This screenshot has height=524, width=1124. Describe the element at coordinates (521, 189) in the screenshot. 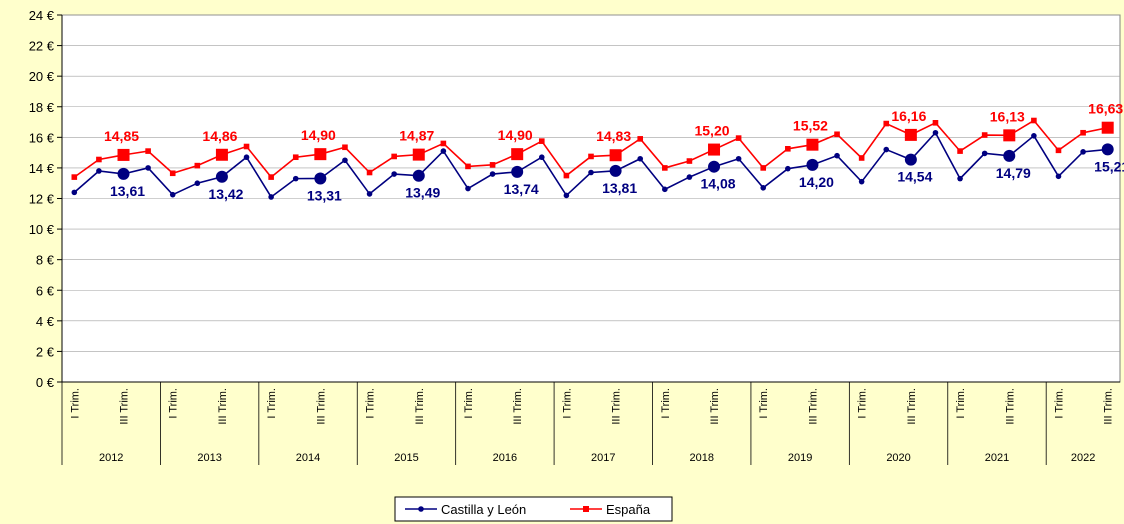

I see `value-label: 13,74` at that location.